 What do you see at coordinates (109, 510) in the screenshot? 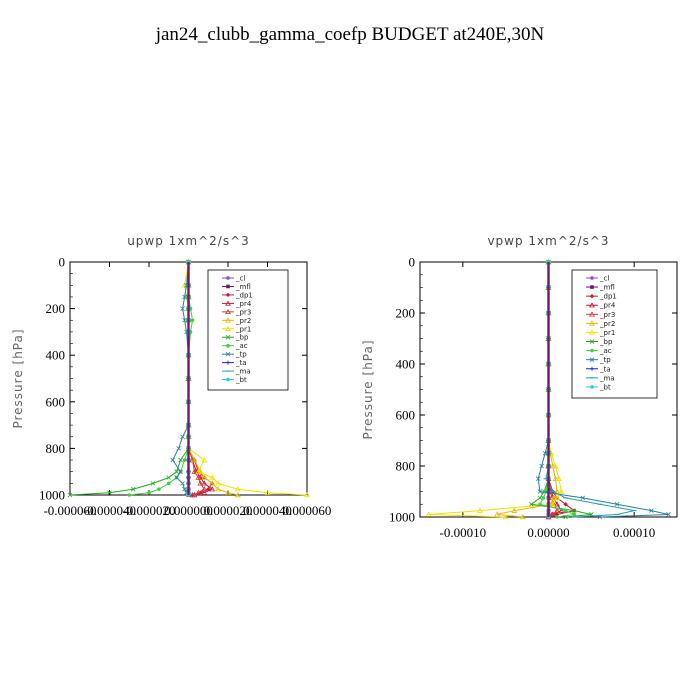
I see `upwp-x-tick-label: -0.000040` at bounding box center [109, 510].